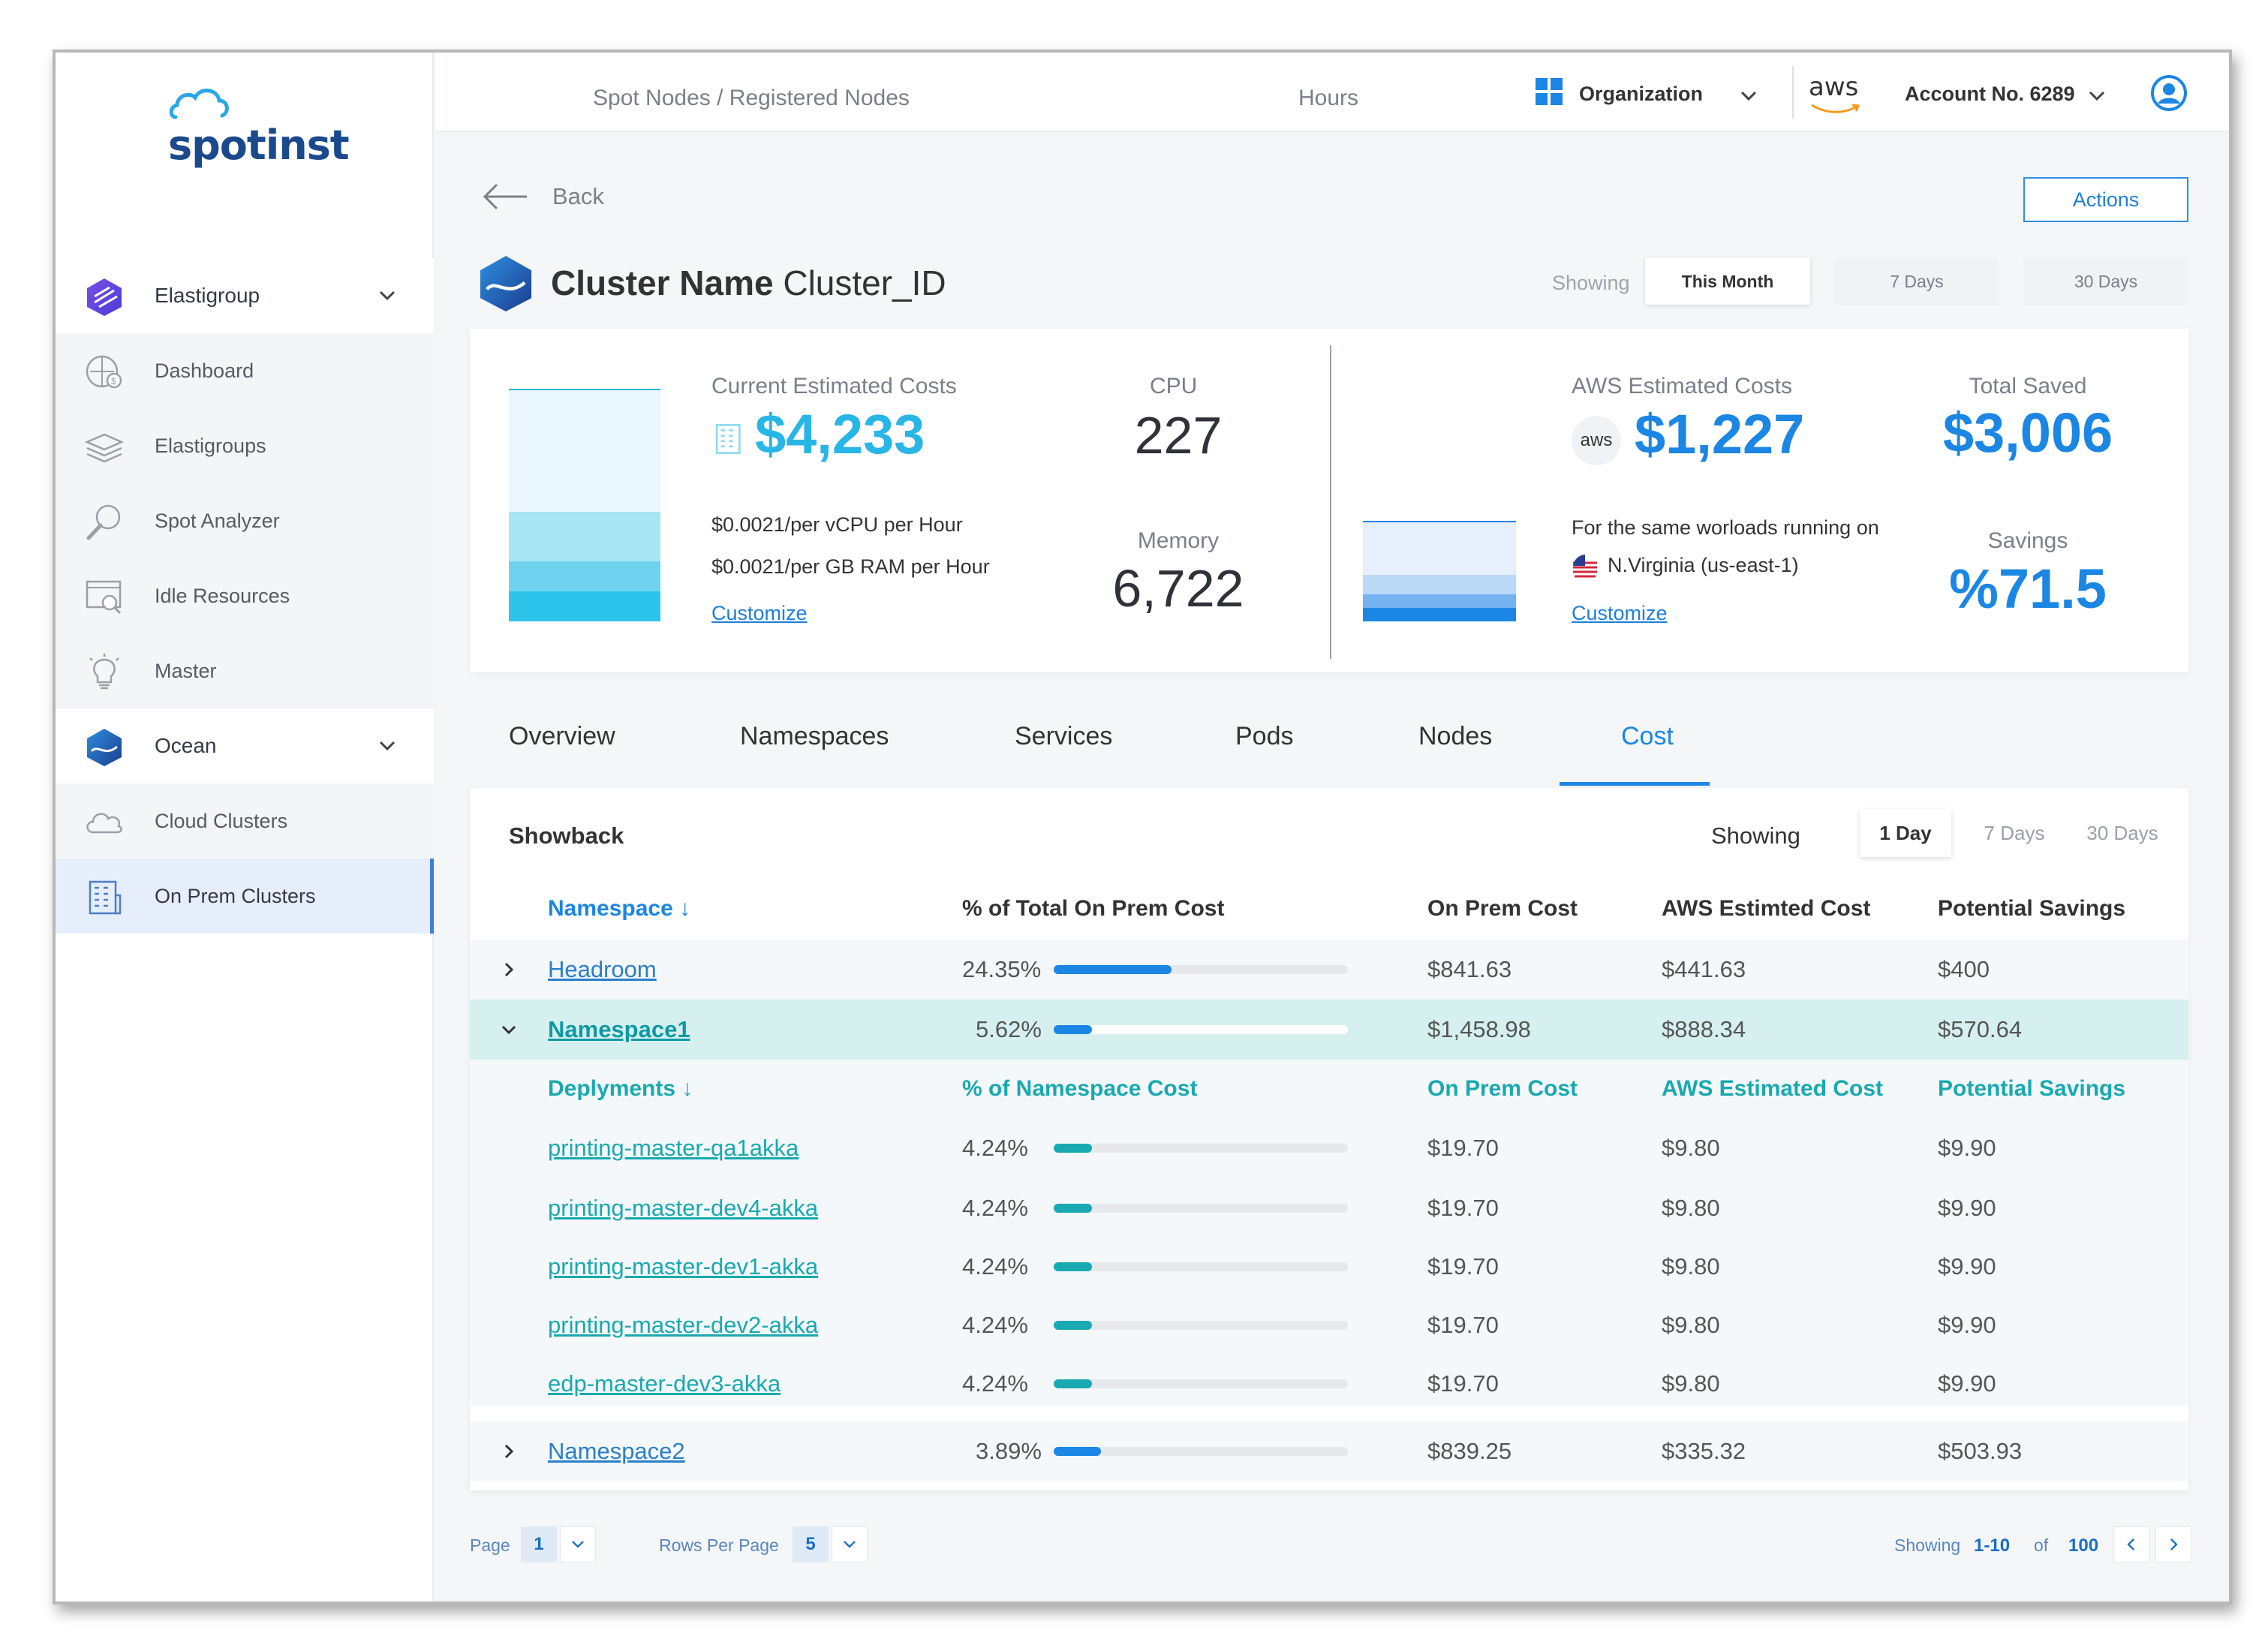 This screenshot has height=1642, width=2268. What do you see at coordinates (664, 1384) in the screenshot?
I see `deployment-link: edp-master-dev3-akka` at bounding box center [664, 1384].